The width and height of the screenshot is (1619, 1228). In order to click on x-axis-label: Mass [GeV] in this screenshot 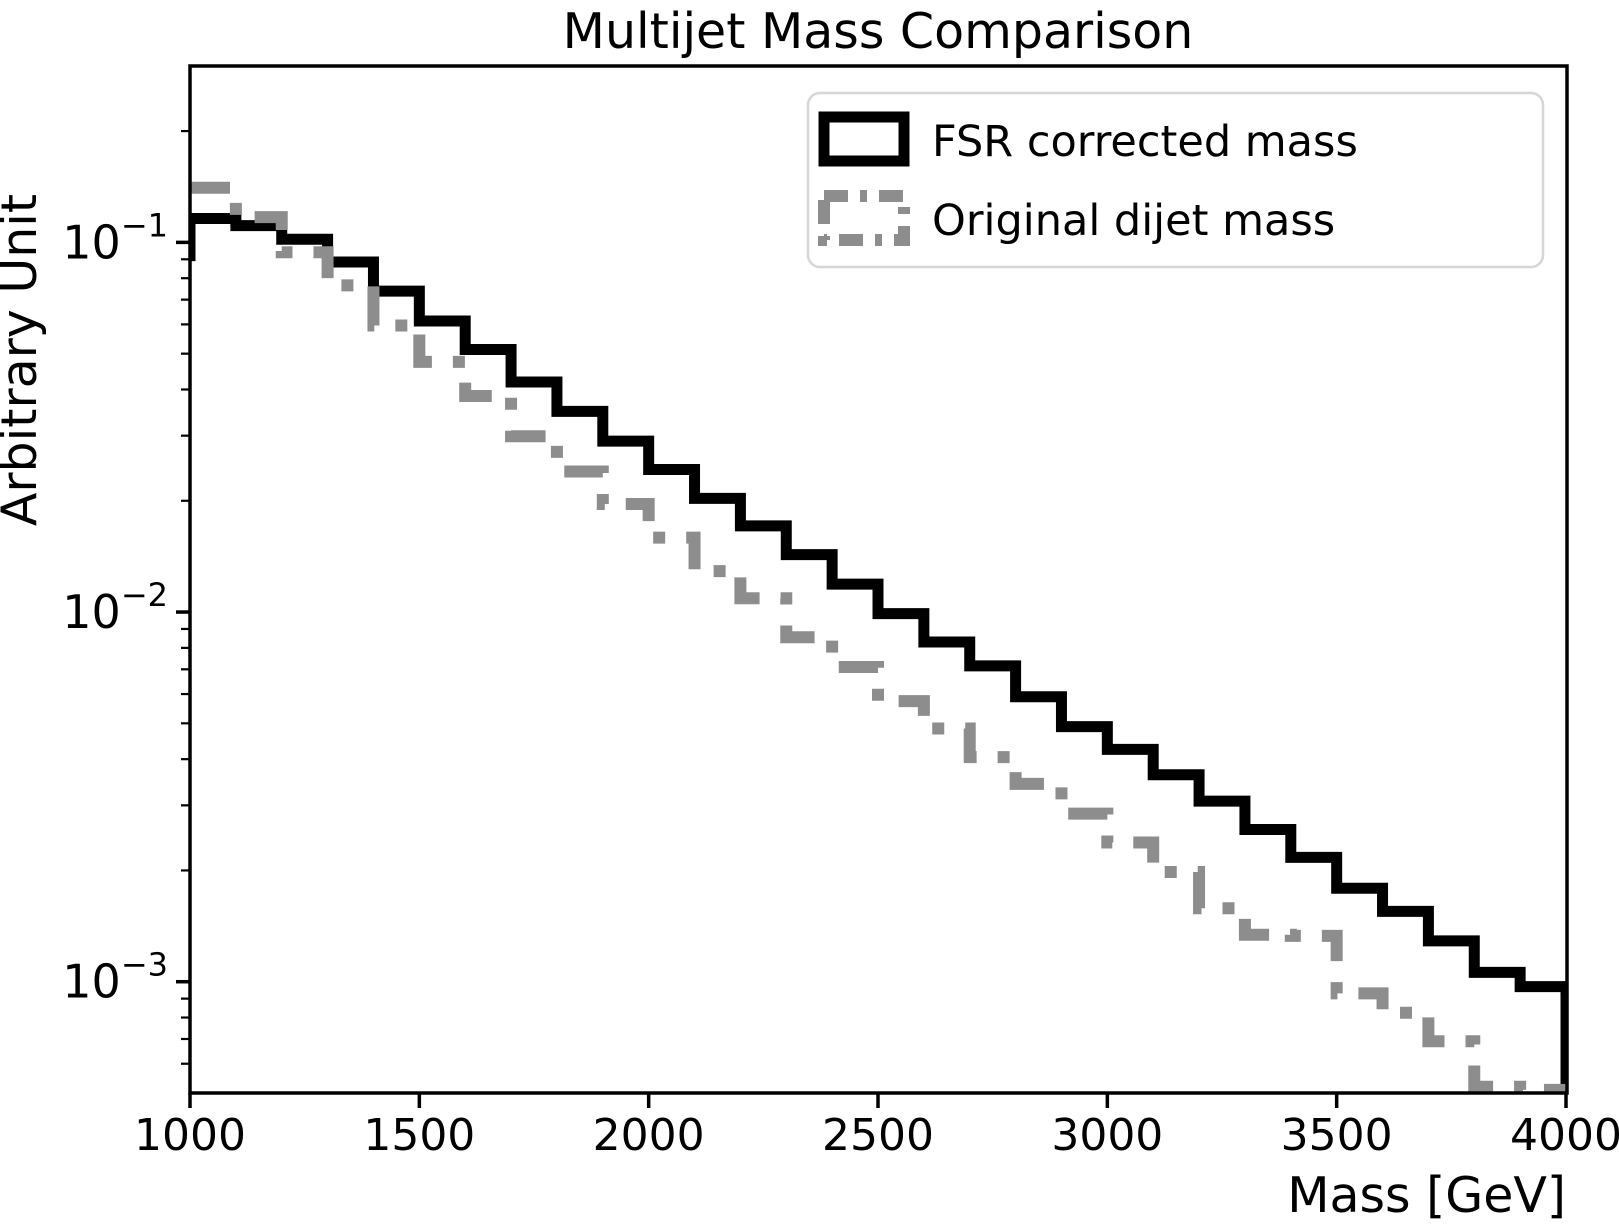, I will do `click(1426, 1195)`.